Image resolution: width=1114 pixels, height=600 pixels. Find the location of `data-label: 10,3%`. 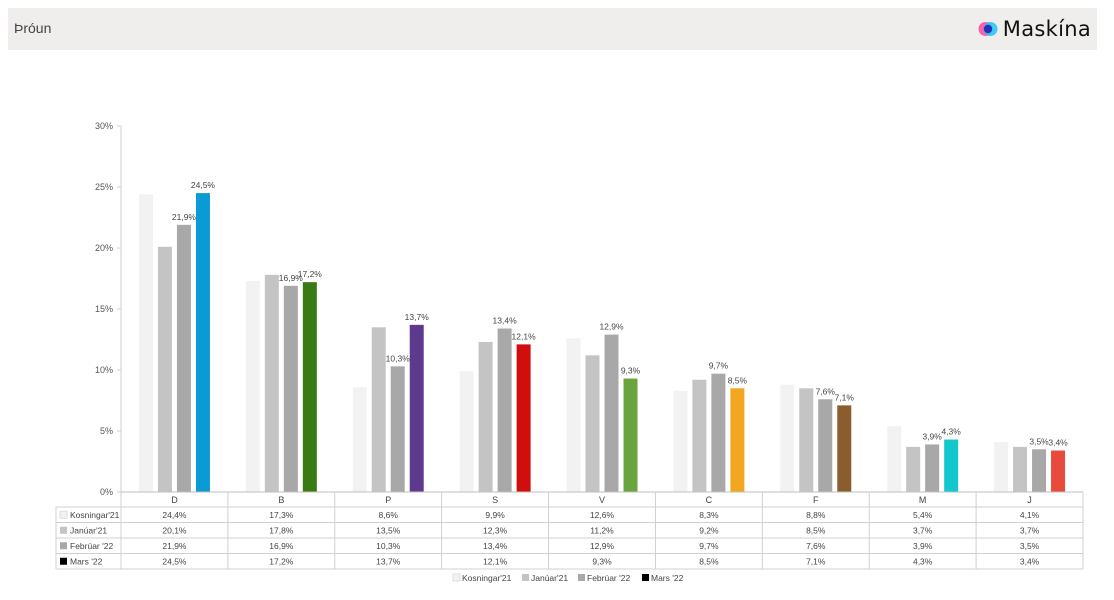

data-label: 10,3% is located at coordinates (398, 358).